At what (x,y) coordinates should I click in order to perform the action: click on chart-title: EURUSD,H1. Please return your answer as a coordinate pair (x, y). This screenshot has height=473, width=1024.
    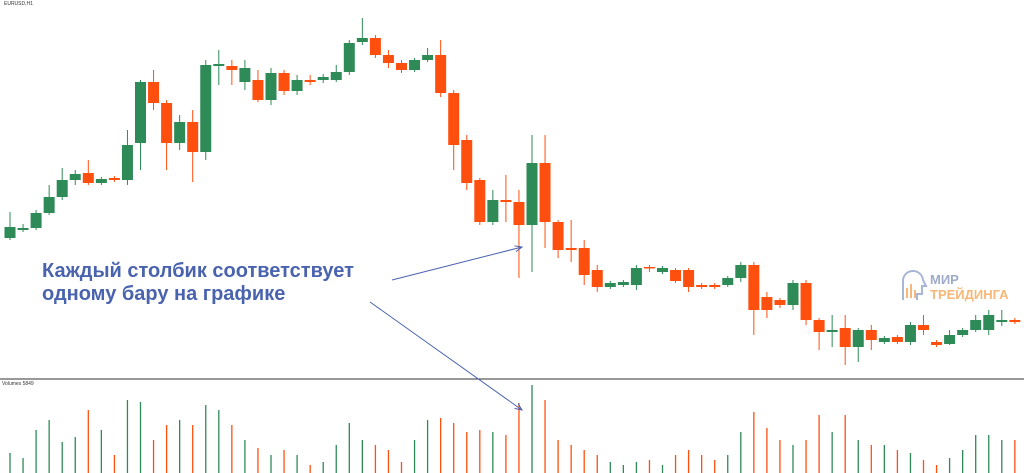
    Looking at the image, I should click on (18, 4).